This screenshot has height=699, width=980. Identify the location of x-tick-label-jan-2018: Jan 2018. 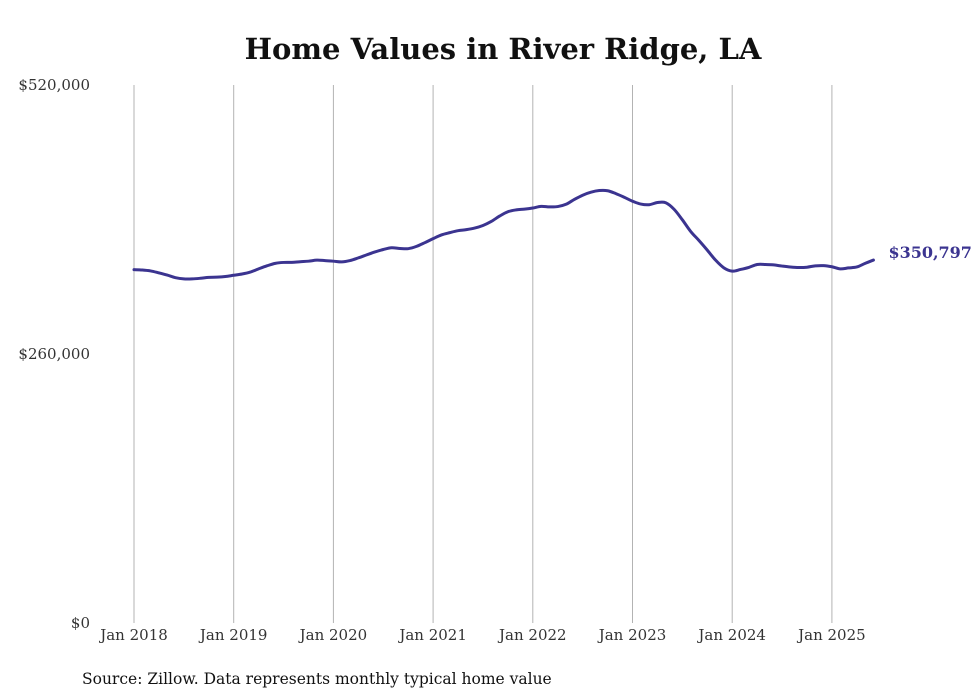
(133, 635).